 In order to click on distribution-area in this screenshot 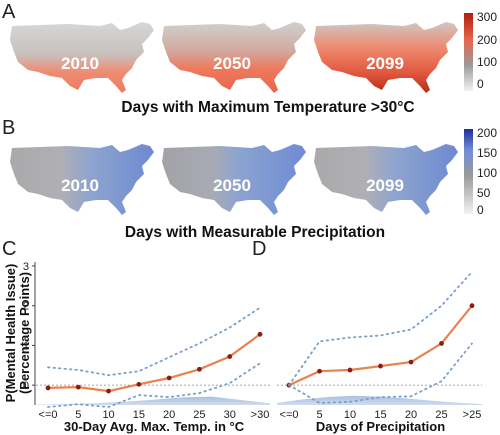, I will do `click(153, 400)`.